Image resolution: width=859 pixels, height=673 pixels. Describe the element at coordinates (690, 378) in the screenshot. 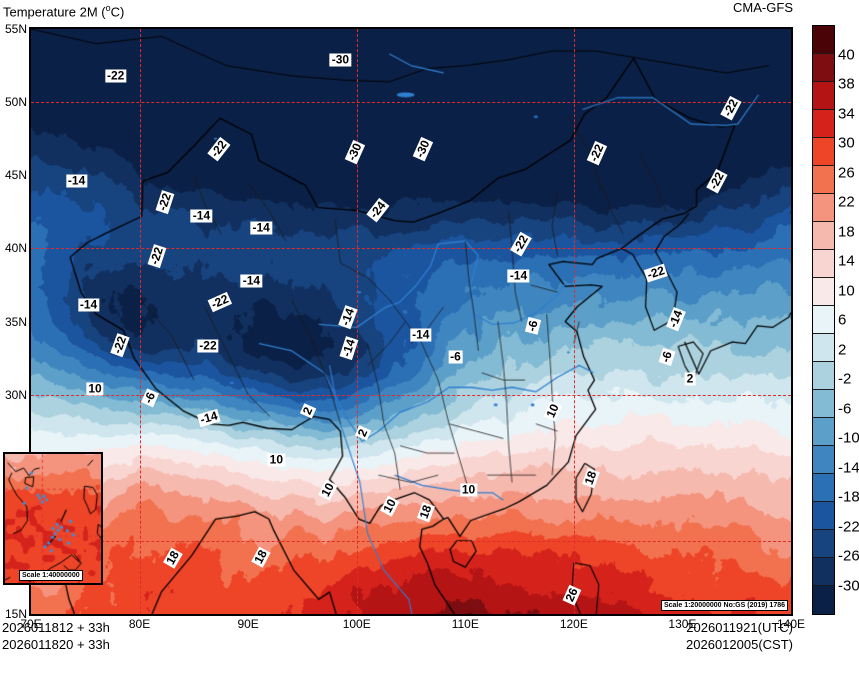

I see `contour-label: 2` at that location.